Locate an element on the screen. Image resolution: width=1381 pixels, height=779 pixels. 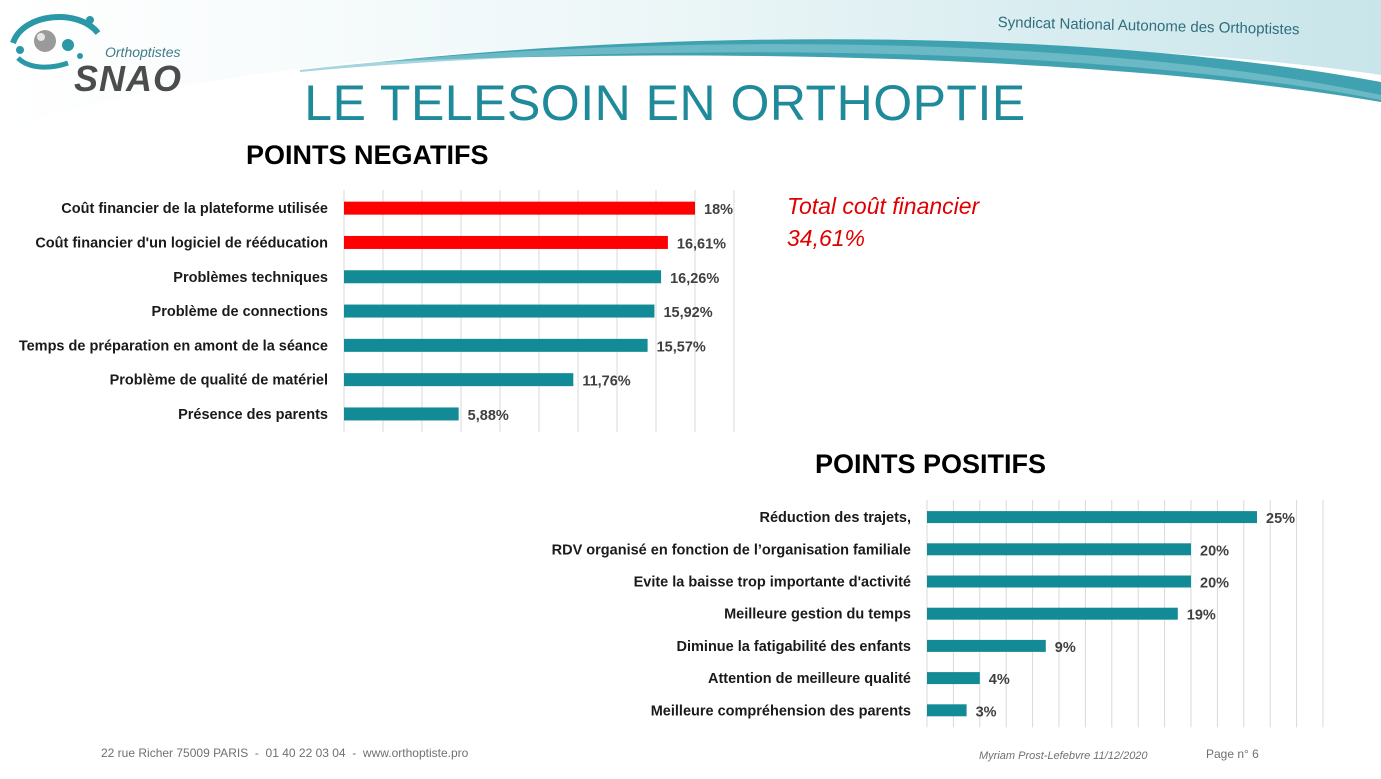
total-cost-value: 34,61% is located at coordinates (826, 238).